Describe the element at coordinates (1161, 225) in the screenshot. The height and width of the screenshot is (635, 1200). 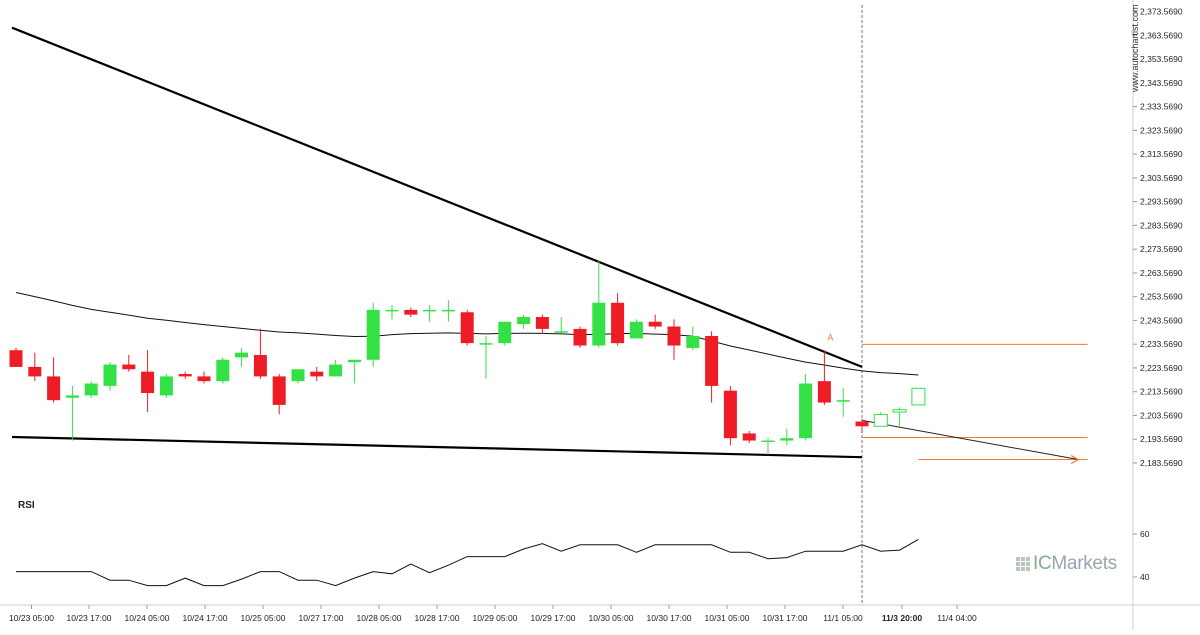
I see `y-tick-label: 2,283.5690` at that location.